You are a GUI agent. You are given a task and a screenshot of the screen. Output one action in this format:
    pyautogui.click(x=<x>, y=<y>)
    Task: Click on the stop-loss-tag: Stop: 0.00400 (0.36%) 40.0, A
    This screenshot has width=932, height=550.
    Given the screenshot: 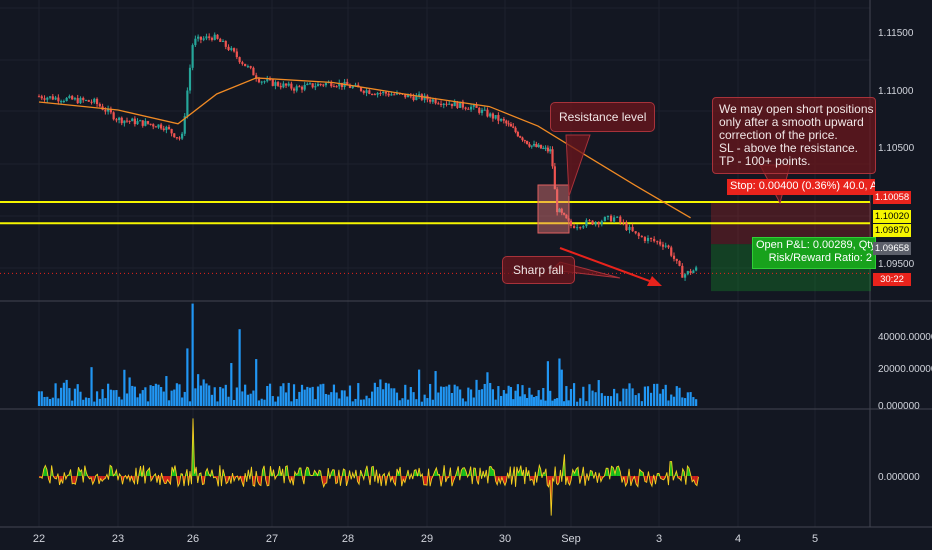 What is the action you would take?
    pyautogui.click(x=801, y=187)
    